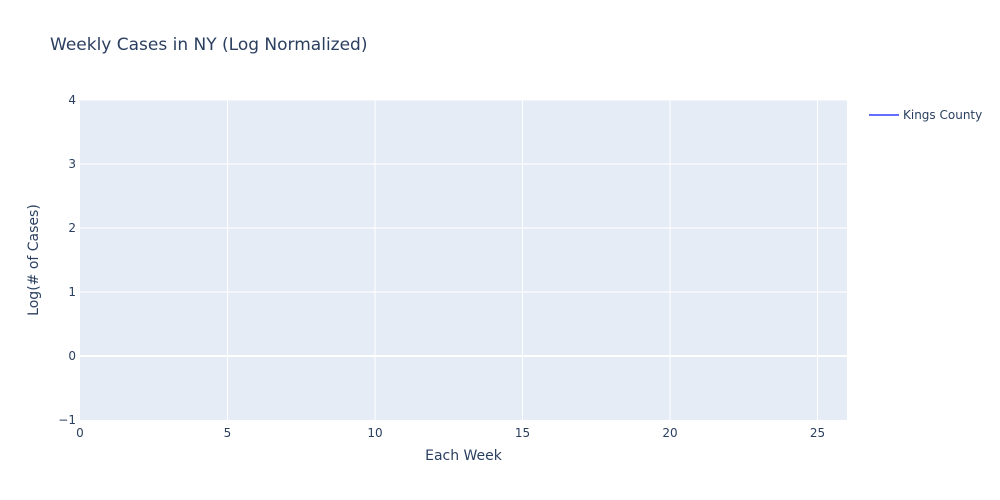 This screenshot has height=500, width=1000. I want to click on y-tick-label-5: 4, so click(72, 100).